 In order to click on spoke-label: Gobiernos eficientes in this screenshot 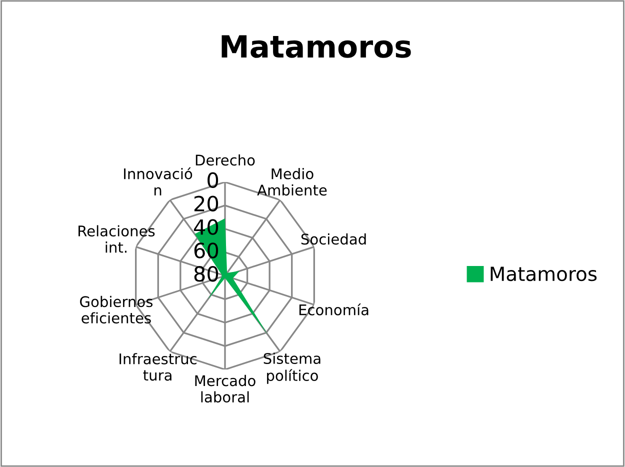, I will do `click(116, 310)`.